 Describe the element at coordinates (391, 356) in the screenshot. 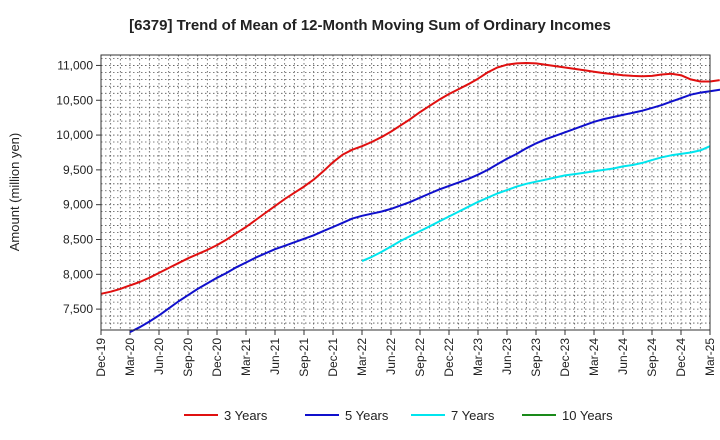

I see `x-tick-label: Jun-22` at that location.